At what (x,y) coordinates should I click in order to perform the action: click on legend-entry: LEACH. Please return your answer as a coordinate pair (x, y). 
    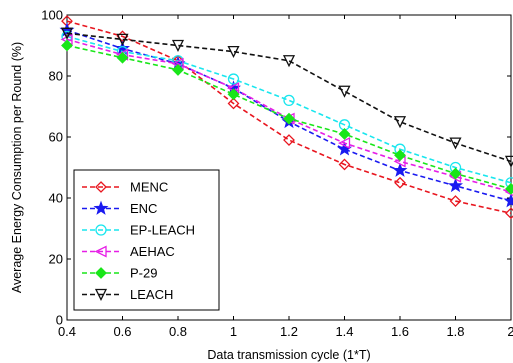
    Looking at the image, I should click on (127, 294).